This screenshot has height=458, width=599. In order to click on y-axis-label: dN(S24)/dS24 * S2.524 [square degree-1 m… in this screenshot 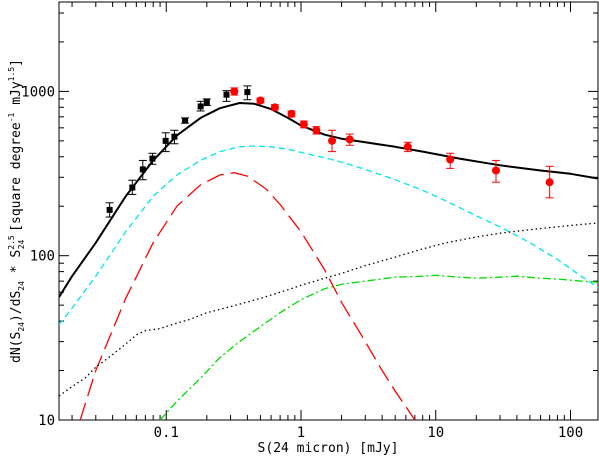, I will do `click(16, 211)`.